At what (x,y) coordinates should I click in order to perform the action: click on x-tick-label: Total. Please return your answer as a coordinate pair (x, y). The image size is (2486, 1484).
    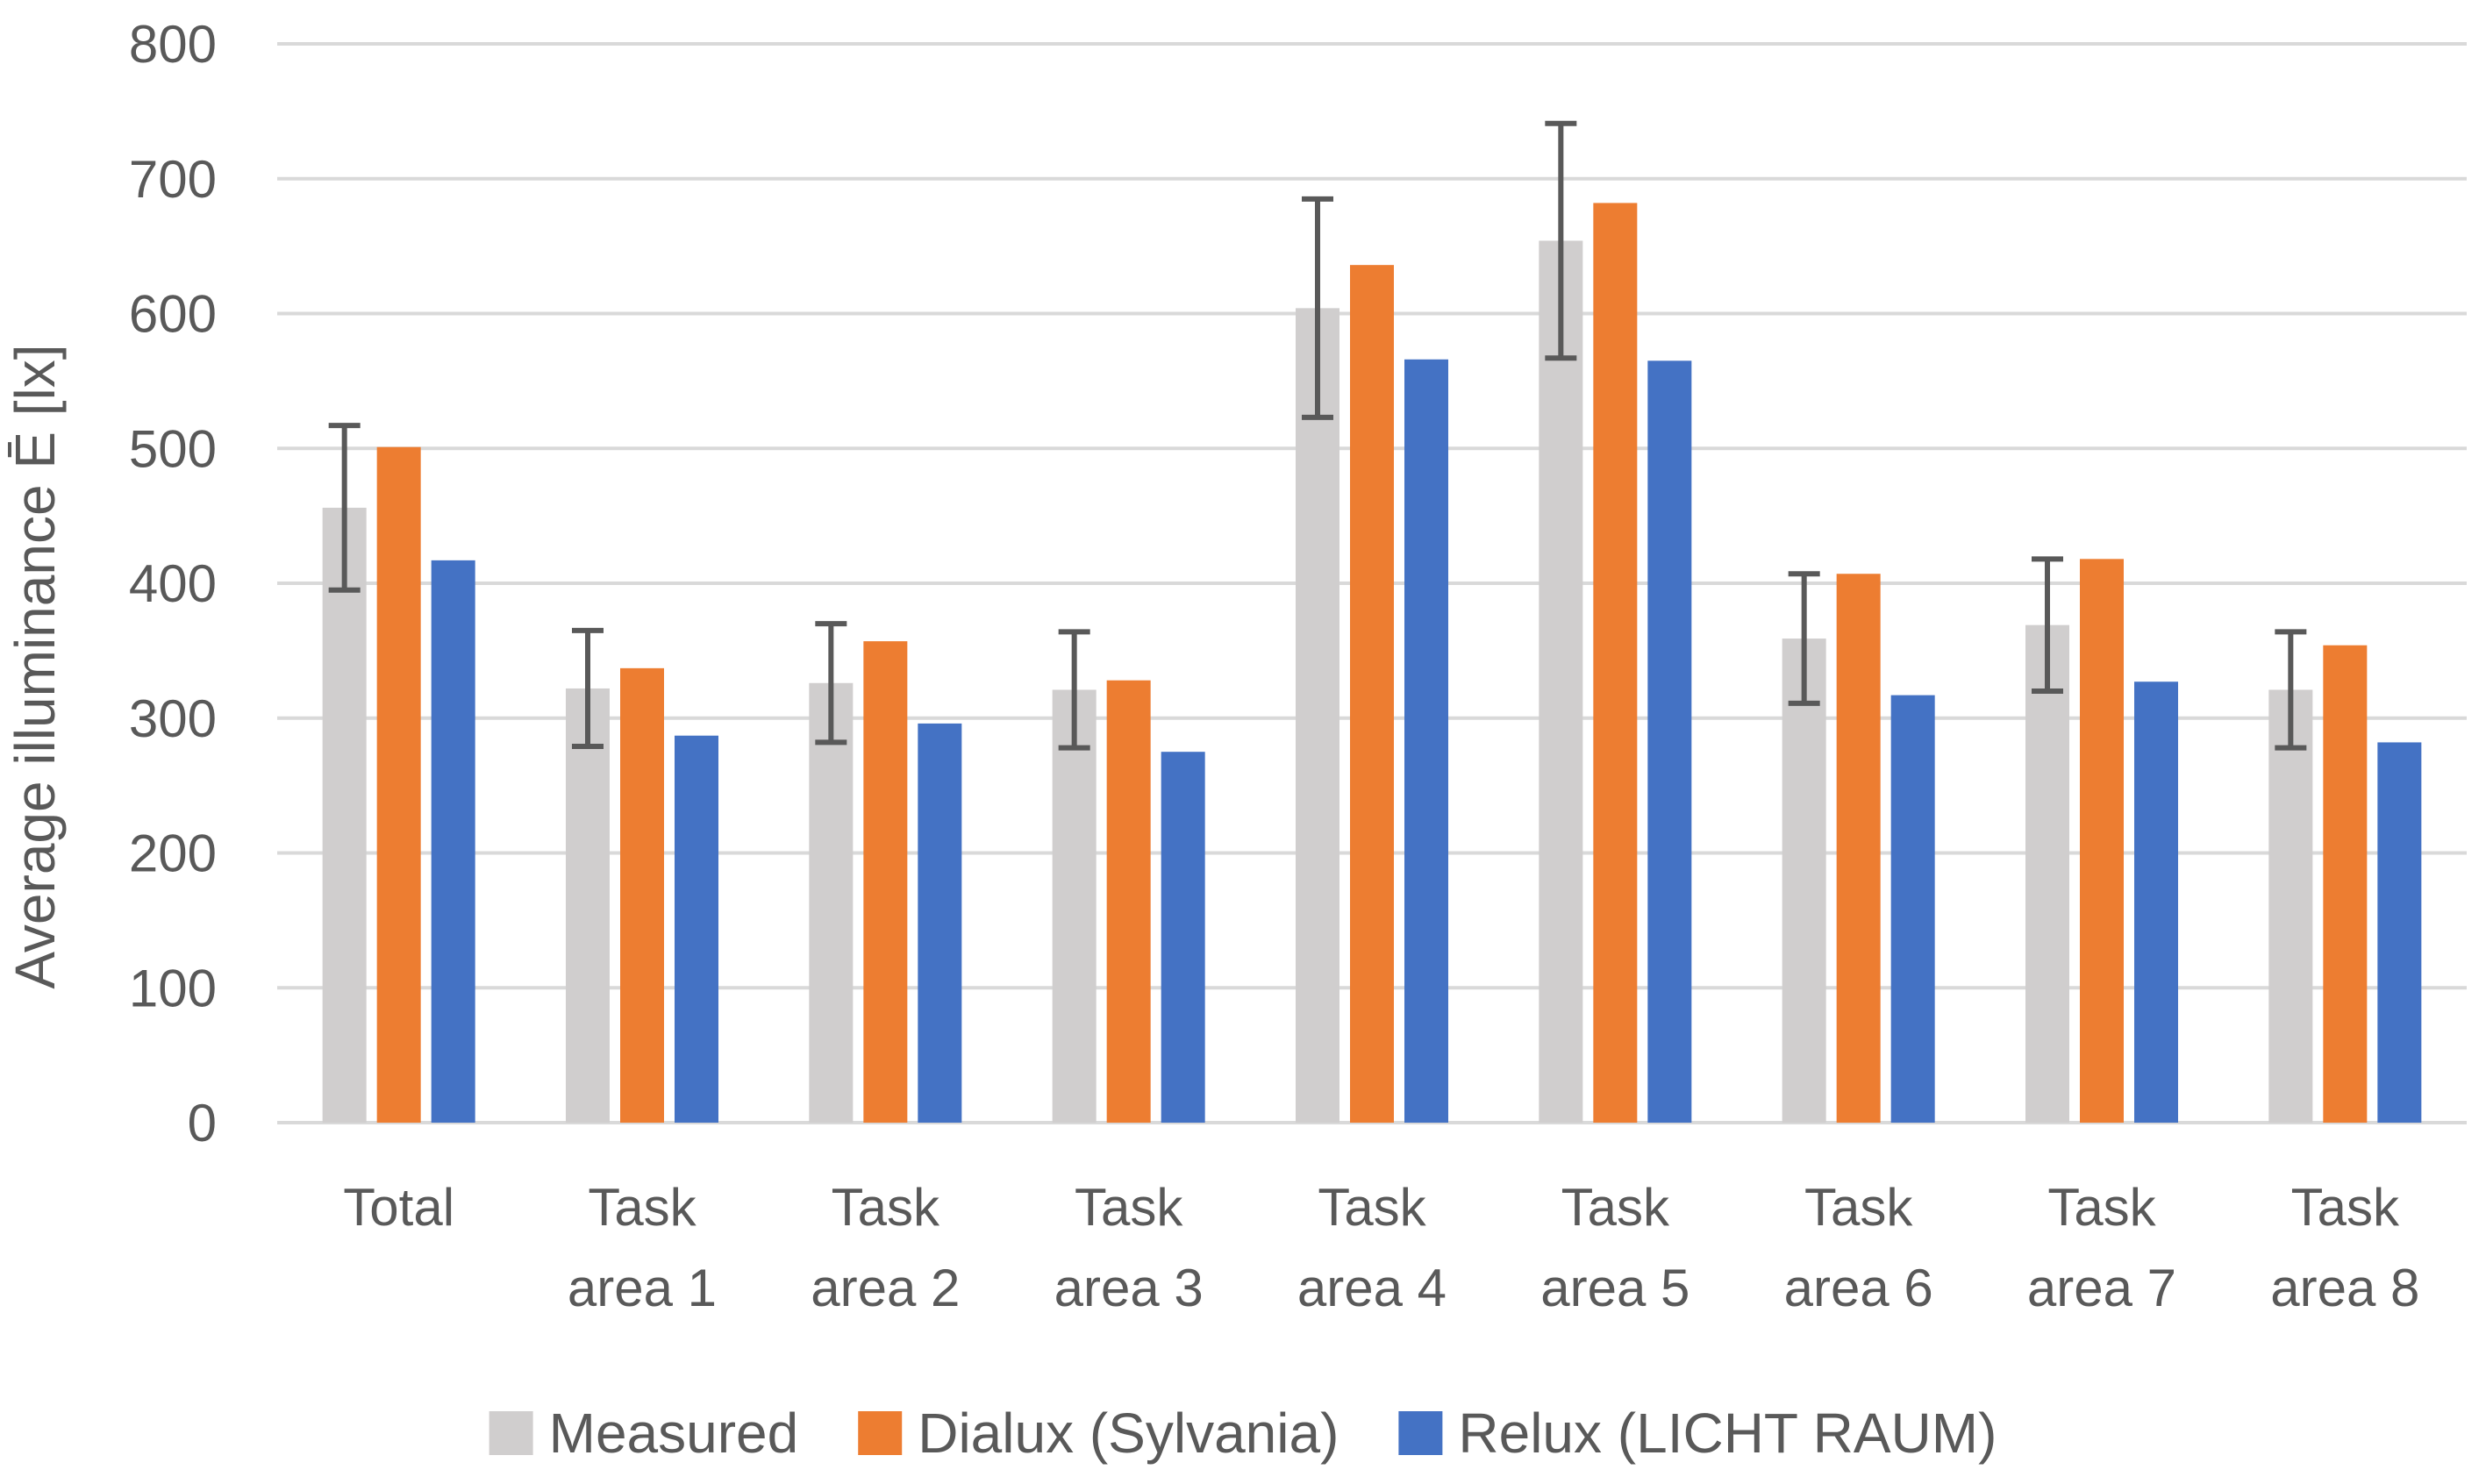
    Looking at the image, I should click on (398, 1207).